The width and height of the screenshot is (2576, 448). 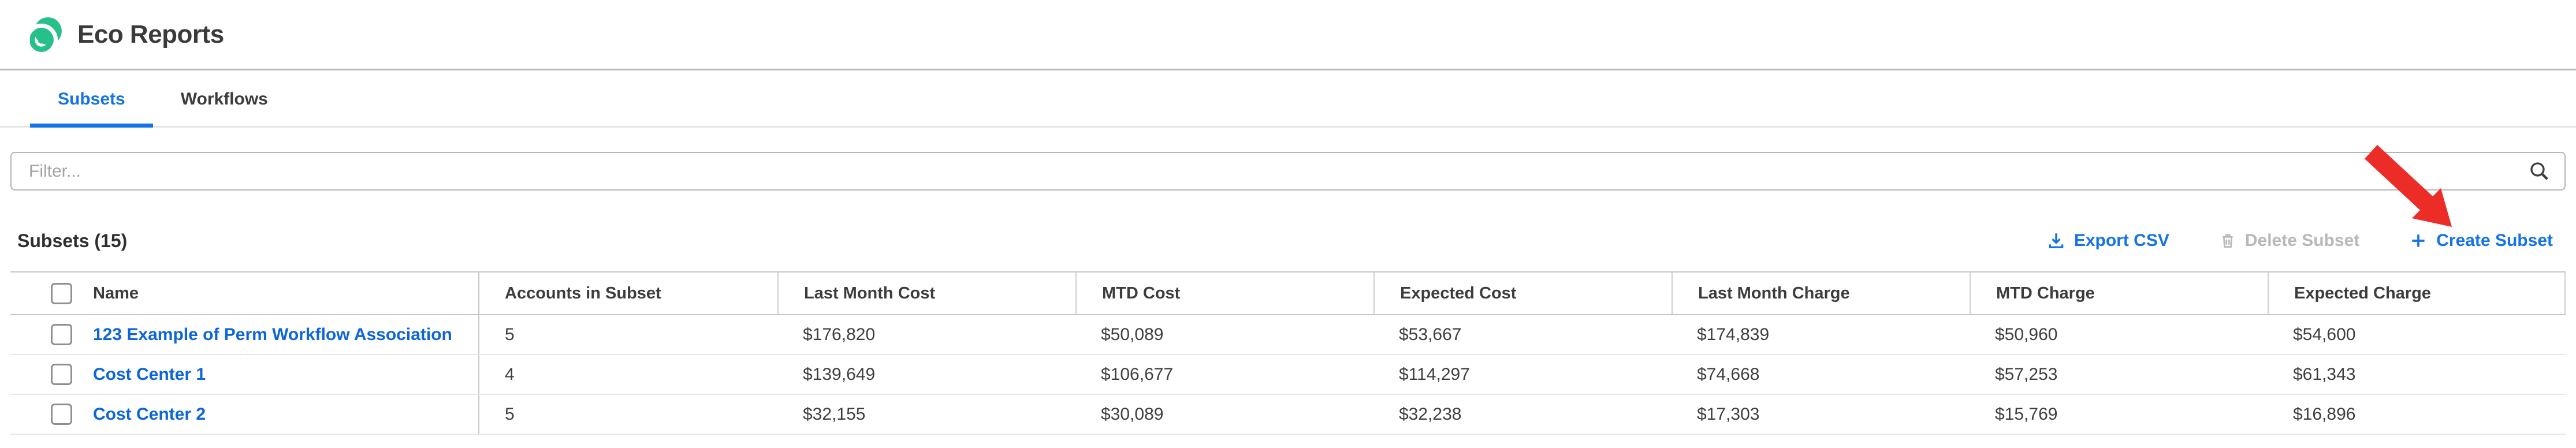 What do you see at coordinates (149, 374) in the screenshot?
I see `subset-name-link: Cost Center 1` at bounding box center [149, 374].